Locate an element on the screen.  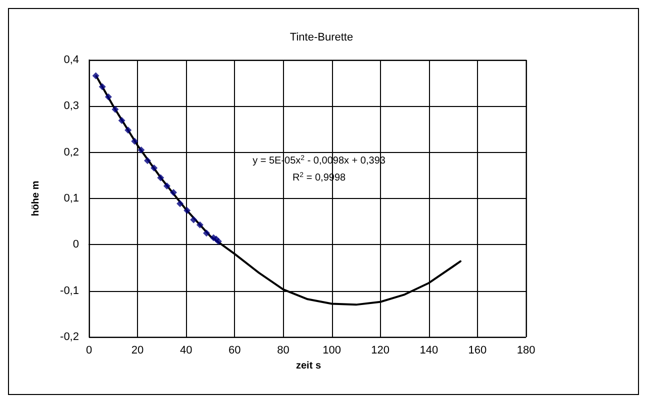
y-tick-label: -0,2 is located at coordinates (69, 337).